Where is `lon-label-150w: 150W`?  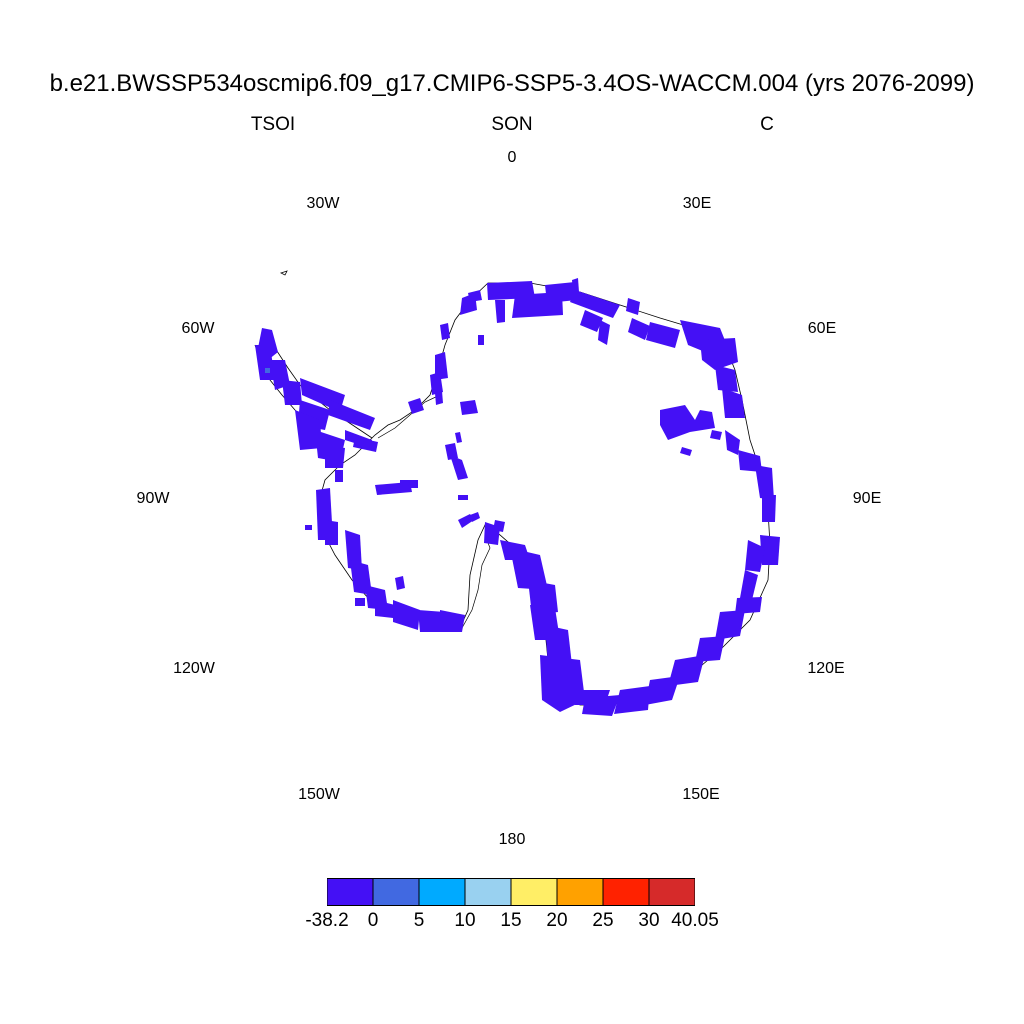
lon-label-150w: 150W is located at coordinates (319, 794).